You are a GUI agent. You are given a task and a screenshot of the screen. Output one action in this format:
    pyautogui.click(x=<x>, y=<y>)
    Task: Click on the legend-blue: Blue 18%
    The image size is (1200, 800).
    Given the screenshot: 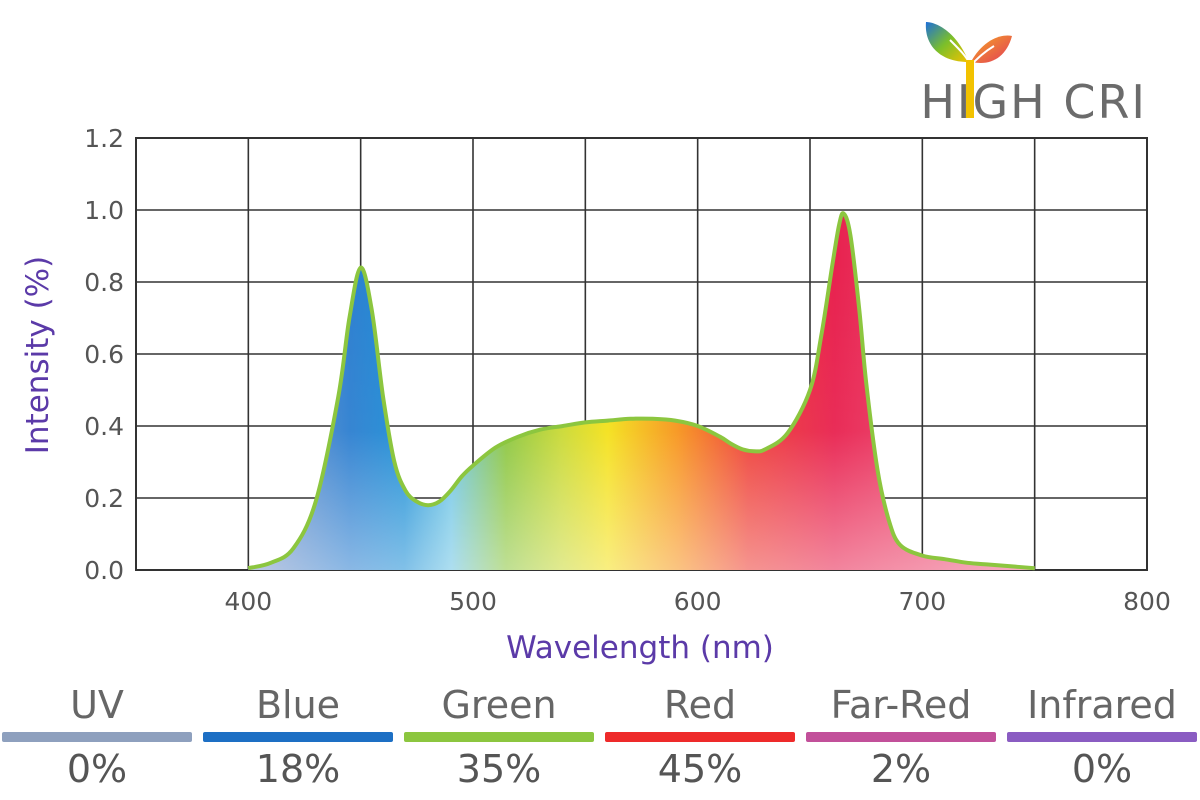 What is the action you would take?
    pyautogui.click(x=298, y=735)
    